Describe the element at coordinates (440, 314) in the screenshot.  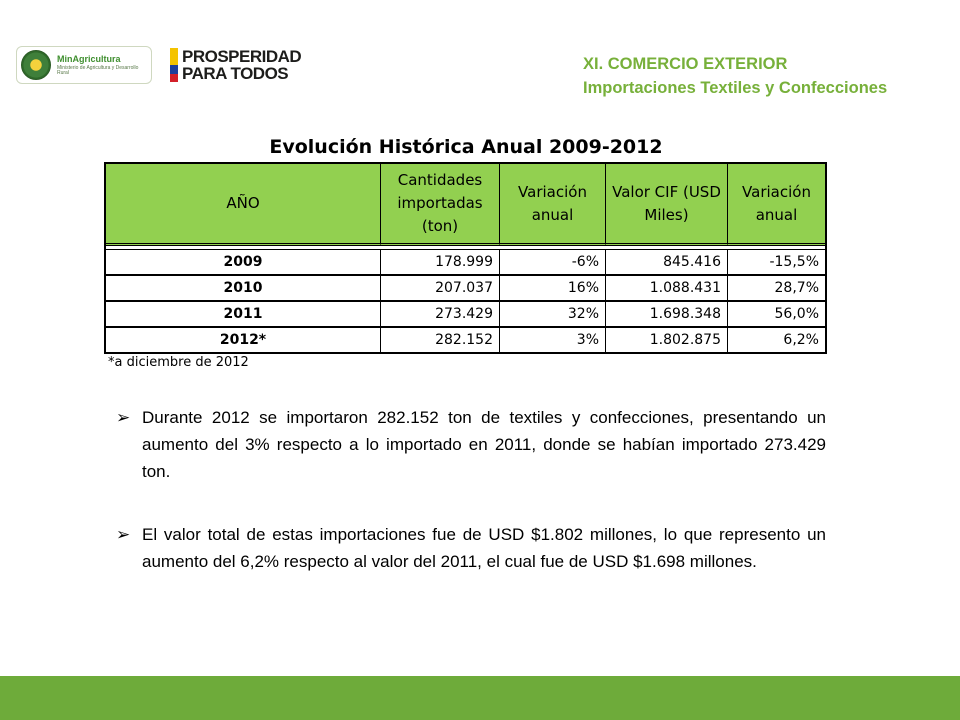
I see `cell-quantity: 273.429` at that location.